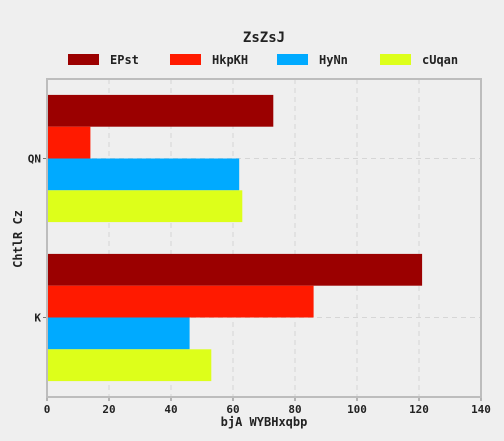 This screenshot has height=441, width=504. What do you see at coordinates (68, 143) in the screenshot?
I see `bar-HkpKH-QN` at bounding box center [68, 143].